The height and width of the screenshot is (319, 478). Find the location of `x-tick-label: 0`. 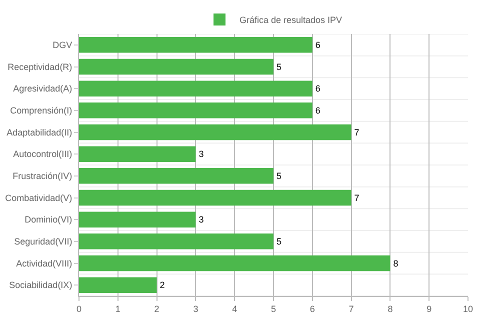

x-tick-label: 0 is located at coordinates (79, 309).